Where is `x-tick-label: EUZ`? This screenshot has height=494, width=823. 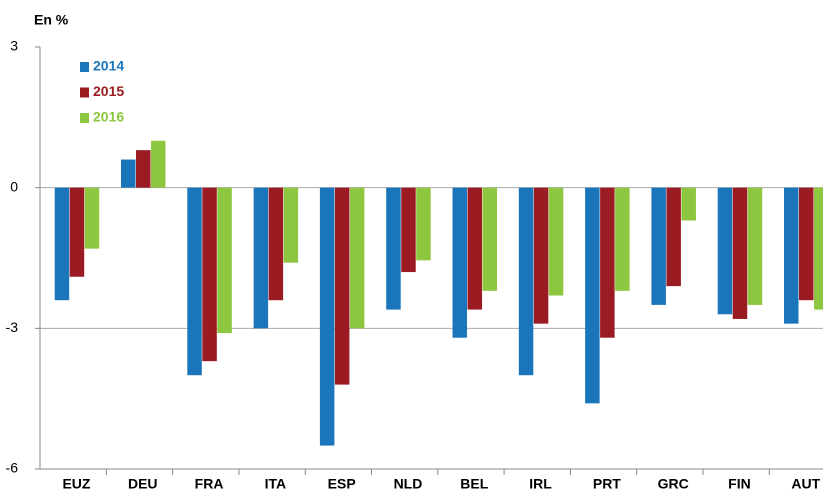 x-tick-label: EUZ is located at coordinates (76, 484).